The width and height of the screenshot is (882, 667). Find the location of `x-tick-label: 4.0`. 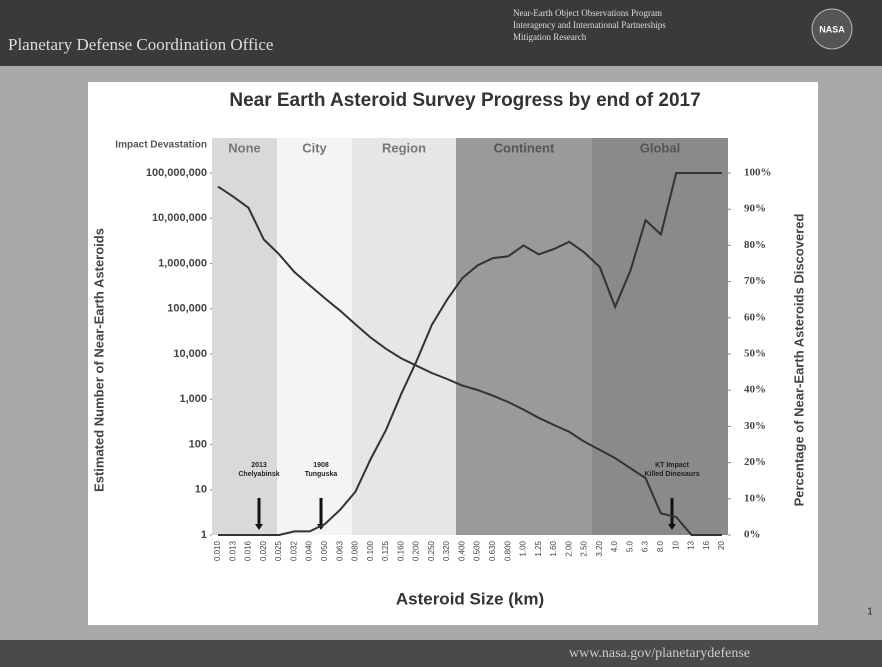

x-tick-label: 4.0 is located at coordinates (614, 546).